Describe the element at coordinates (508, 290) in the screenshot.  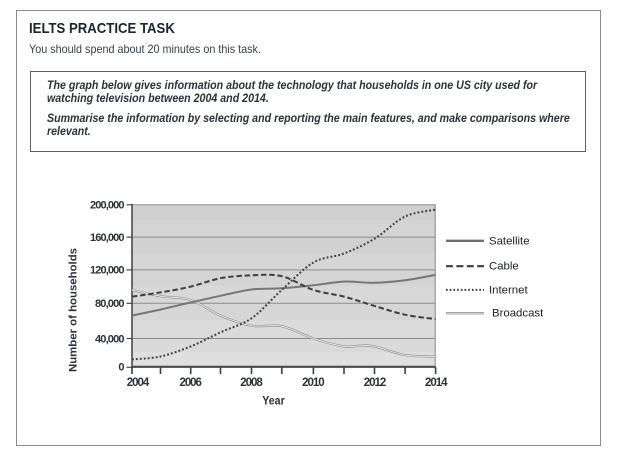
I see `svg-text: Internet` at that location.